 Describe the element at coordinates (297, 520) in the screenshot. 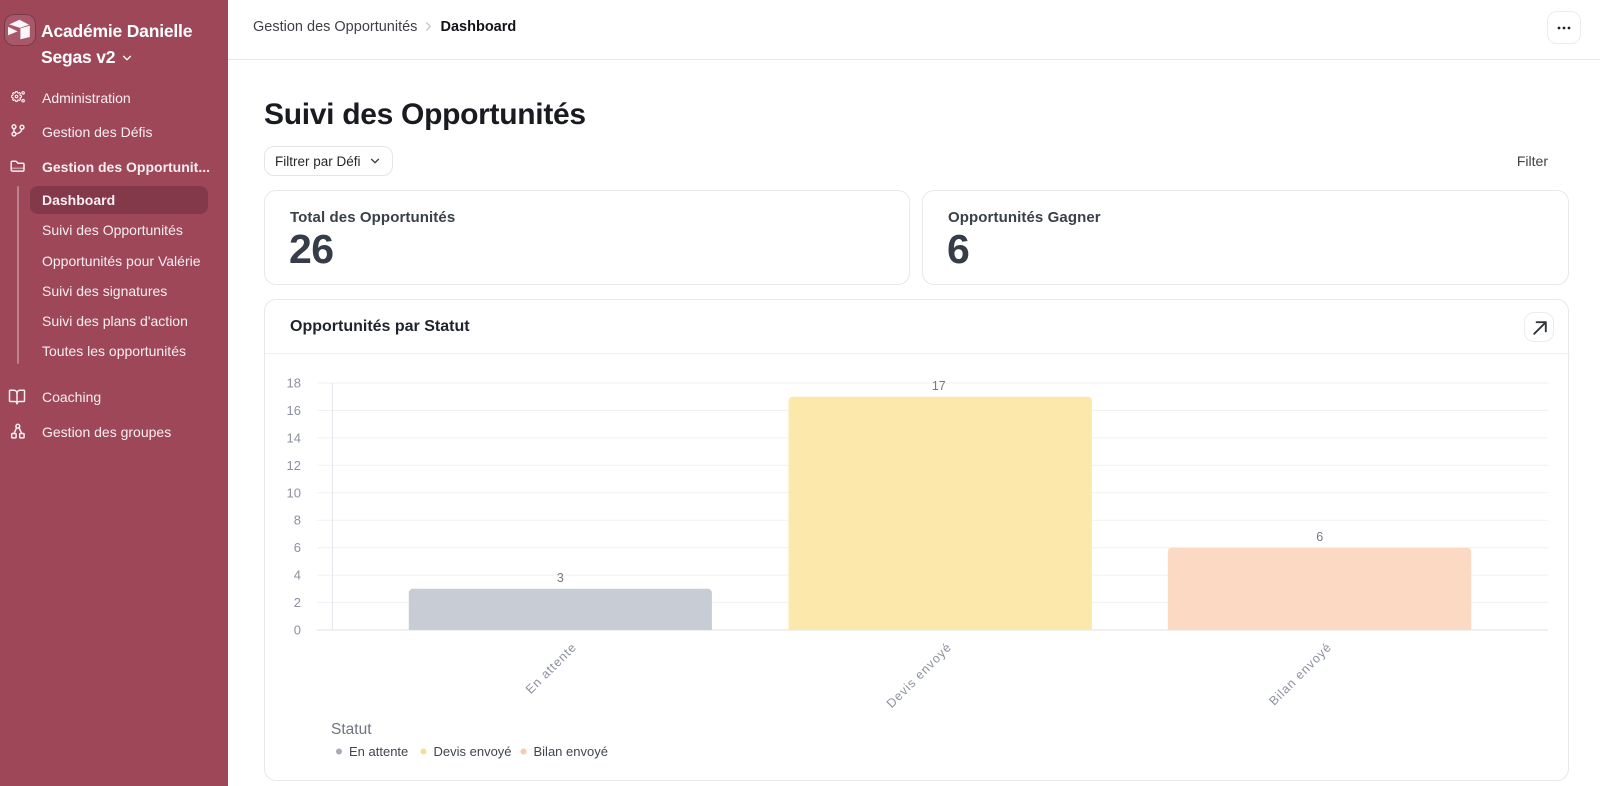

I see `svg-text: 8` at that location.